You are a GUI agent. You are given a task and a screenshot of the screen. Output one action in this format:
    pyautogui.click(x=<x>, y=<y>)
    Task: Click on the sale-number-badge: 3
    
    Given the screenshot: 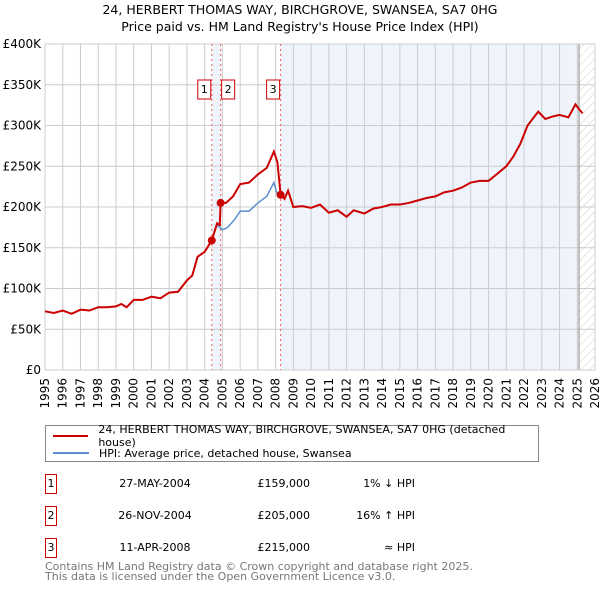 What is the action you would take?
    pyautogui.click(x=51, y=548)
    